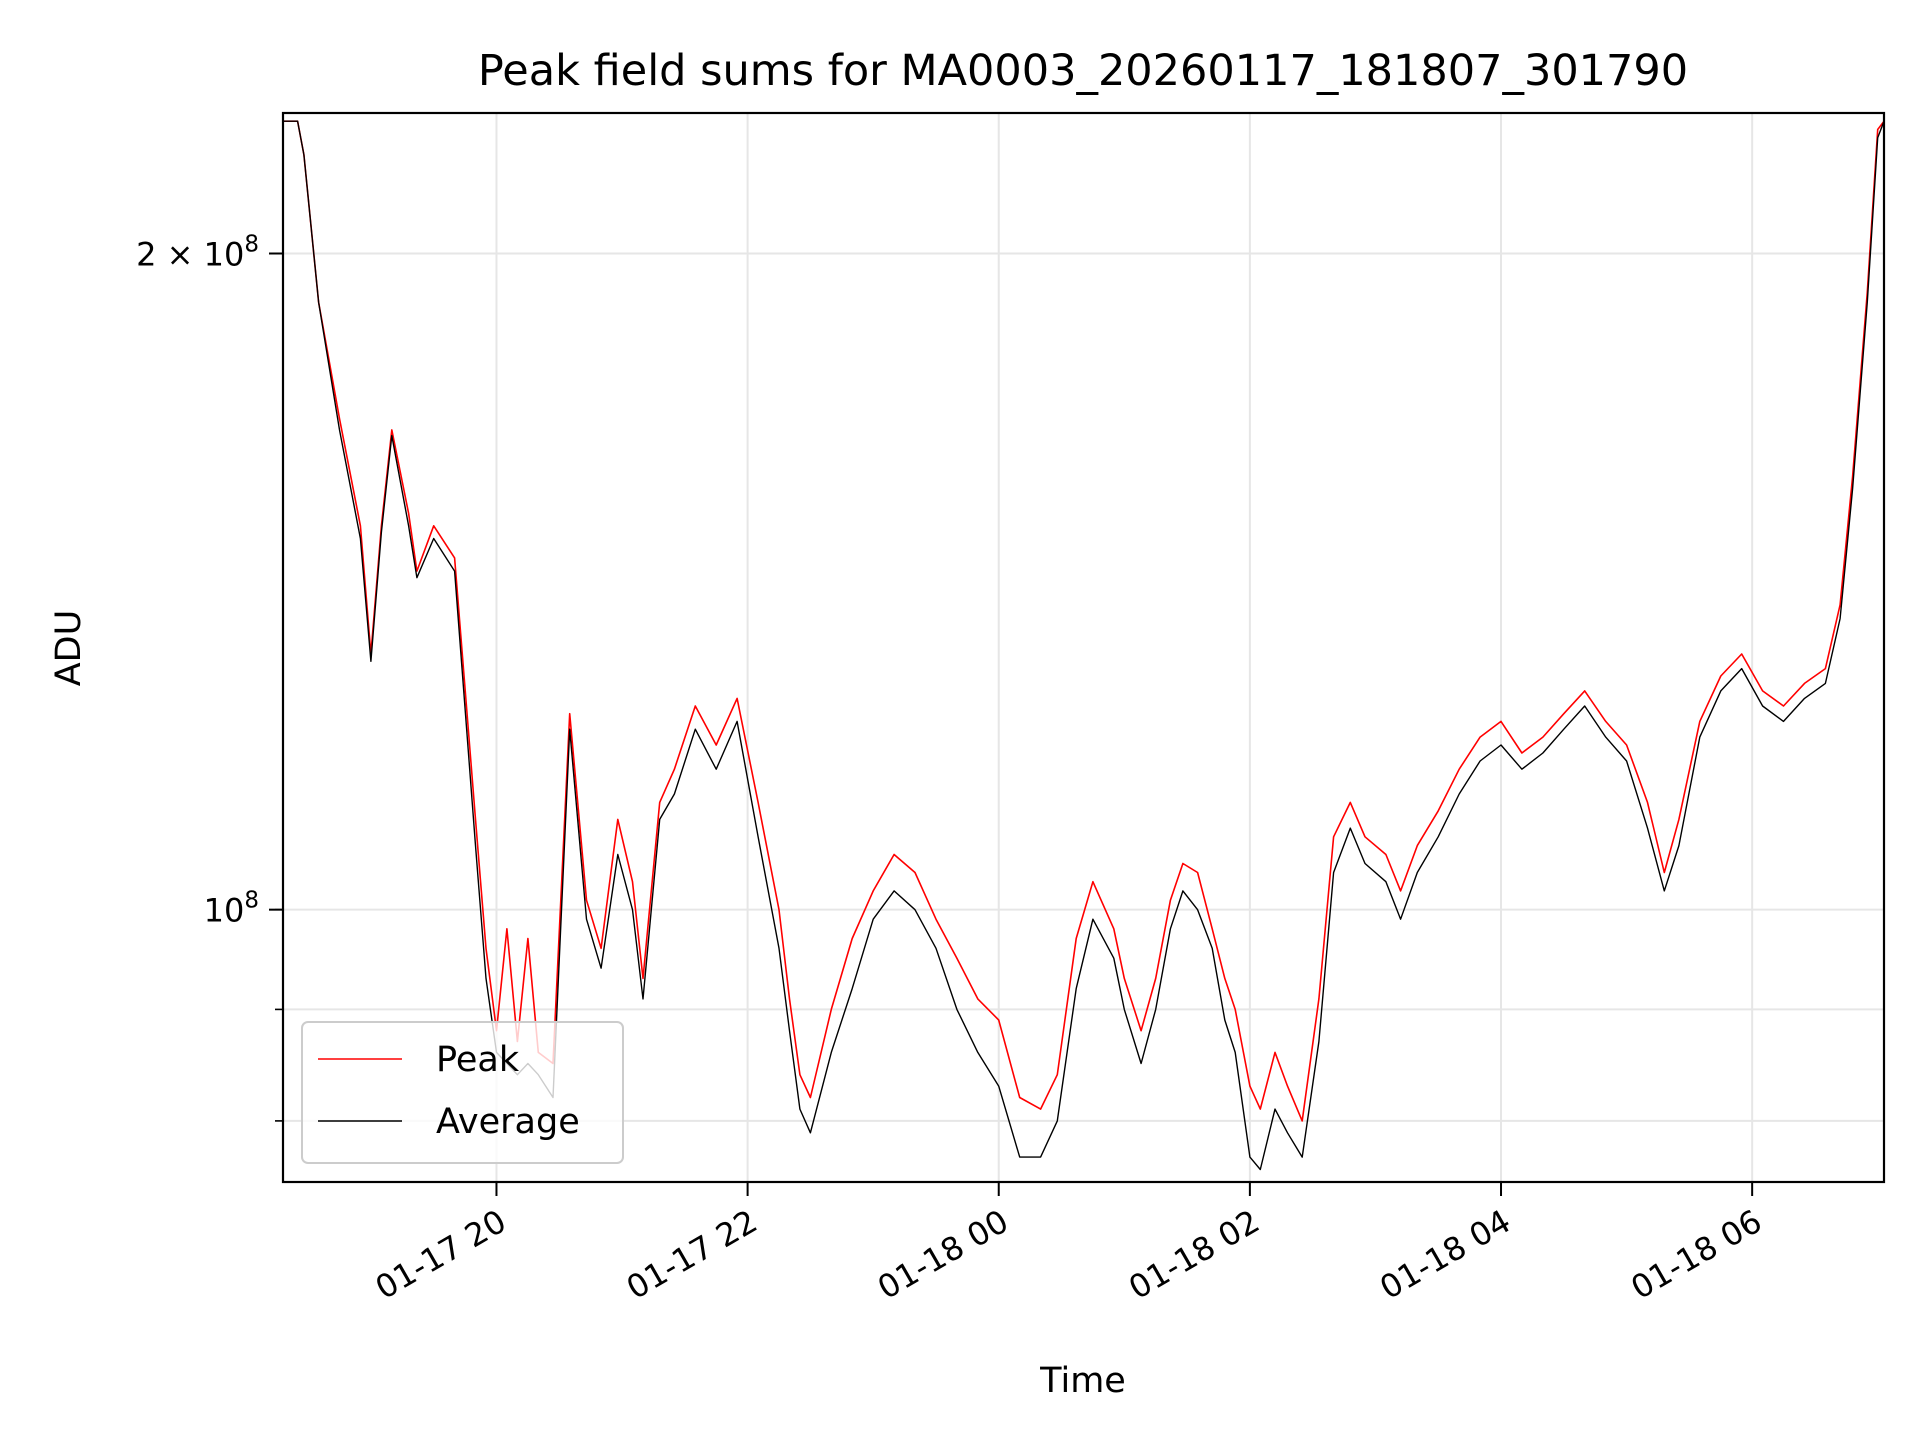  Describe the element at coordinates (209, 677) in the screenshot. I see `y-axis-ticks: 108 2 × 108` at that location.